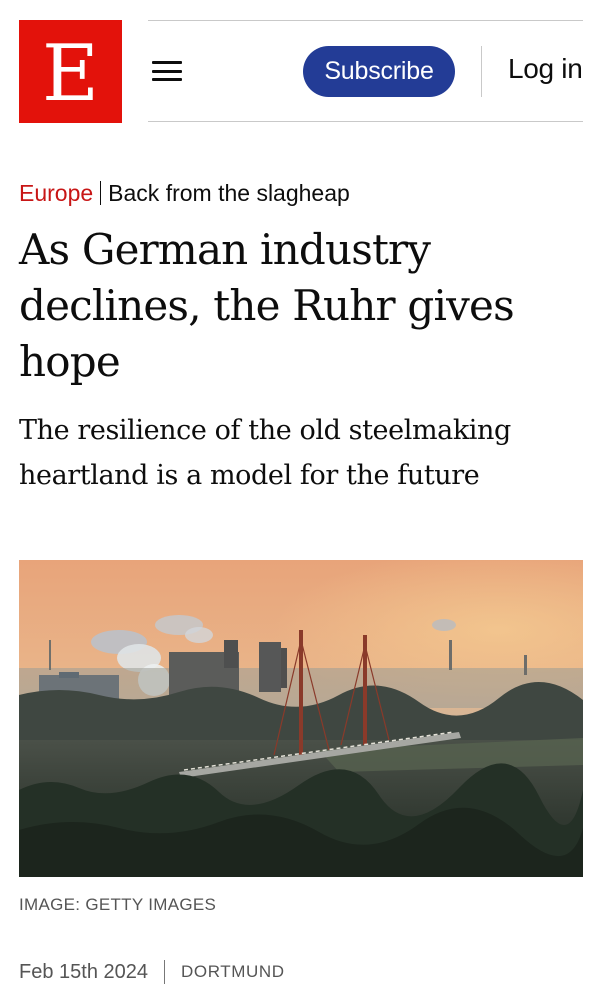  I want to click on header-divider, so click(481, 71).